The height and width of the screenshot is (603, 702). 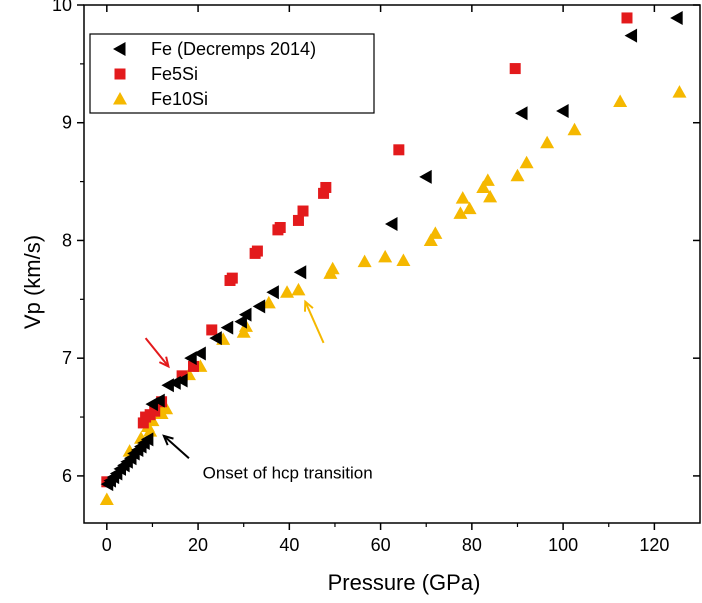 What do you see at coordinates (289, 545) in the screenshot?
I see `x-tick-label: 40` at bounding box center [289, 545].